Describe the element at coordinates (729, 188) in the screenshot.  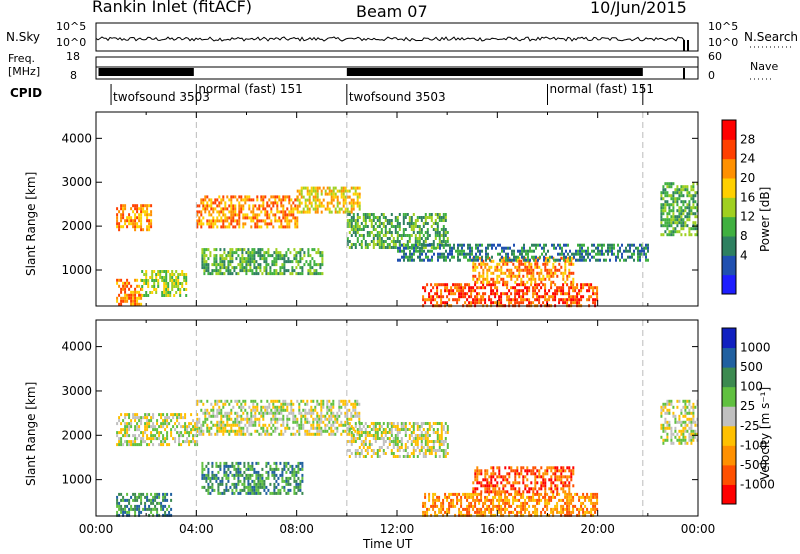
I see `colorbar-segment` at that location.